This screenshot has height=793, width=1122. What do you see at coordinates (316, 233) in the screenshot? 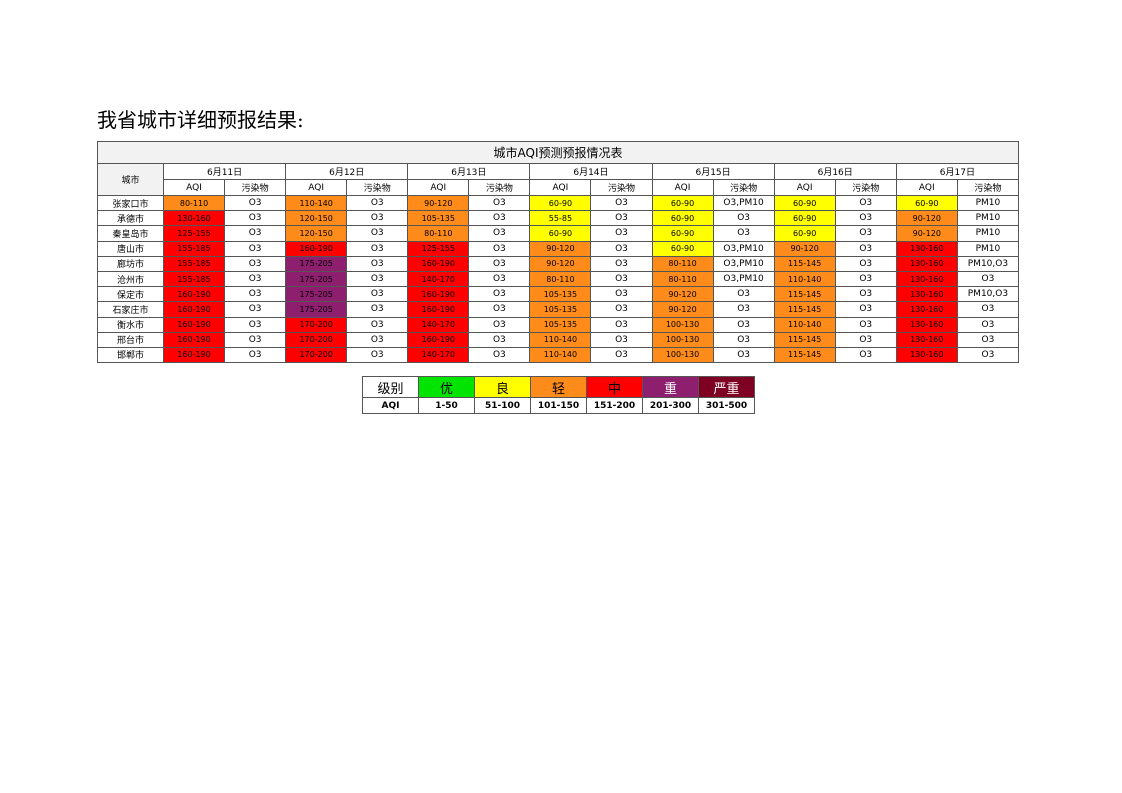
I see `aqi-cell: 120-150` at bounding box center [316, 233].